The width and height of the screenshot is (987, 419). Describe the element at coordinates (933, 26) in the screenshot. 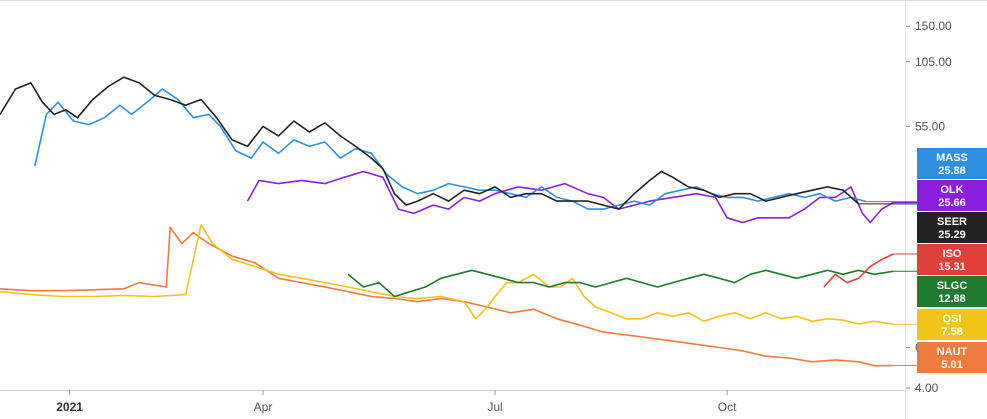

I see `y-tick-label: 150.00` at that location.